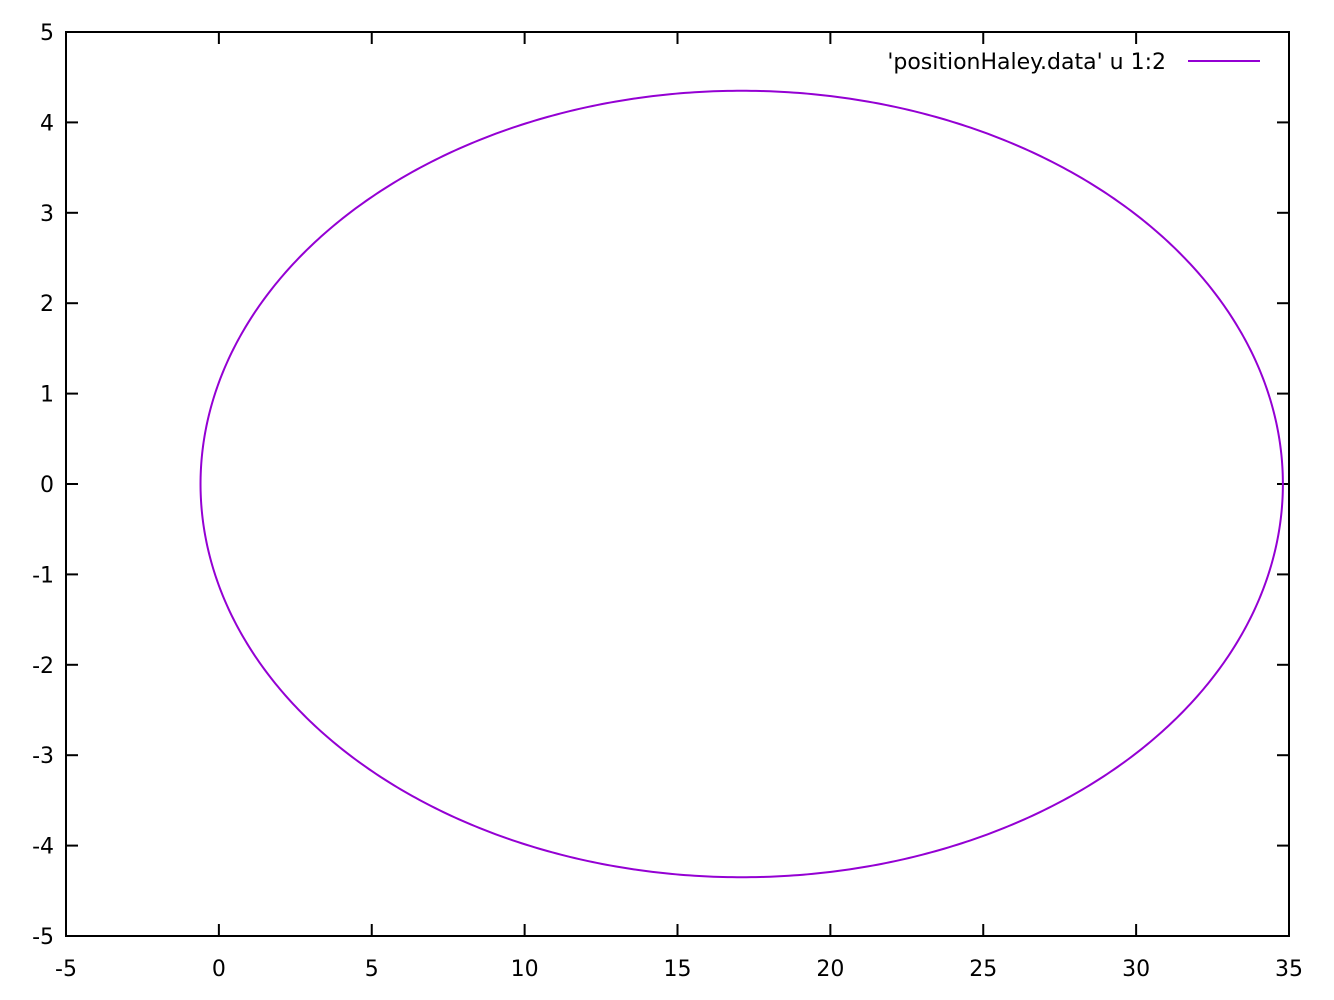 The width and height of the screenshot is (1334, 1000). What do you see at coordinates (47, 485) in the screenshot?
I see `y-tick-label: 0` at bounding box center [47, 485].